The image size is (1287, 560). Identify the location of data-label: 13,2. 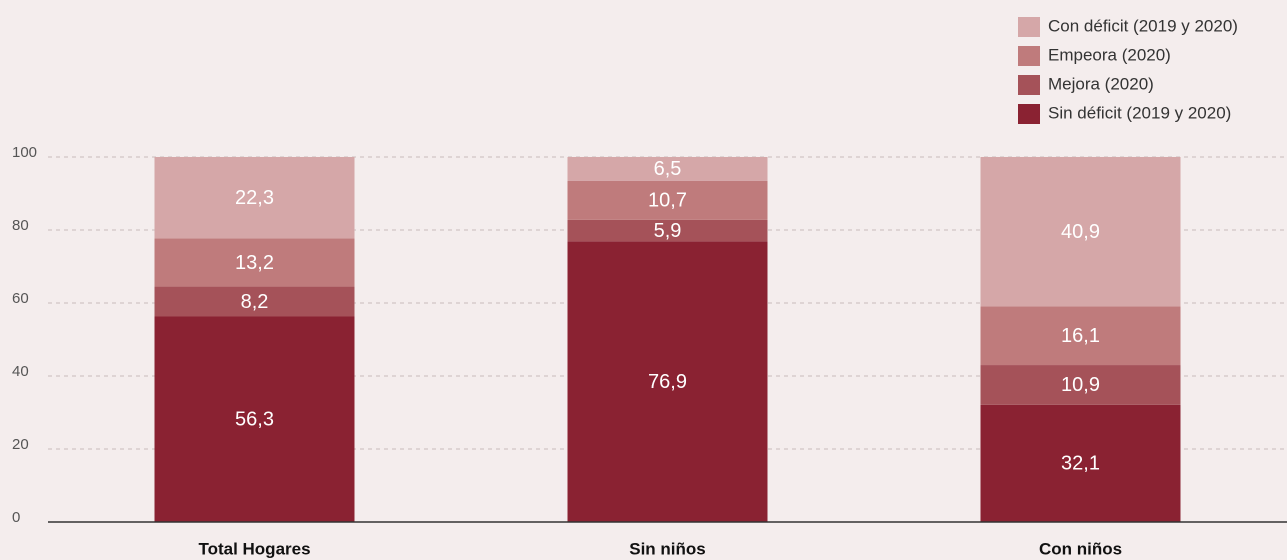
(254, 263).